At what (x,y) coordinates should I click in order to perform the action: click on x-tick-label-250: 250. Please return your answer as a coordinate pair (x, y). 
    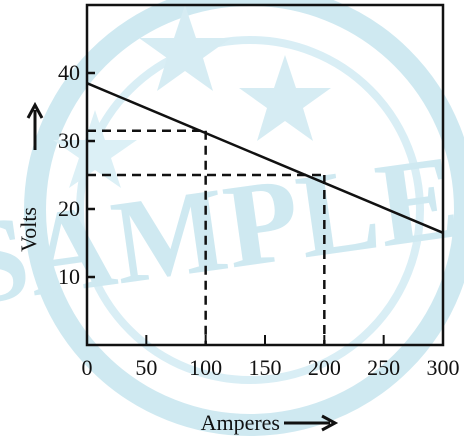
    Looking at the image, I should click on (383, 367).